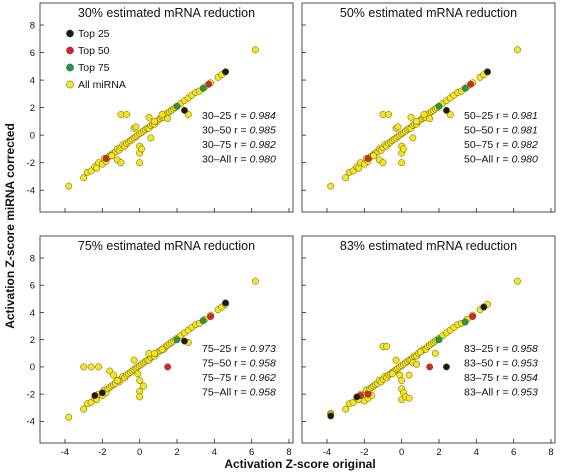  I want to click on correlation-prefix: 75–50 r =, so click(226, 364).